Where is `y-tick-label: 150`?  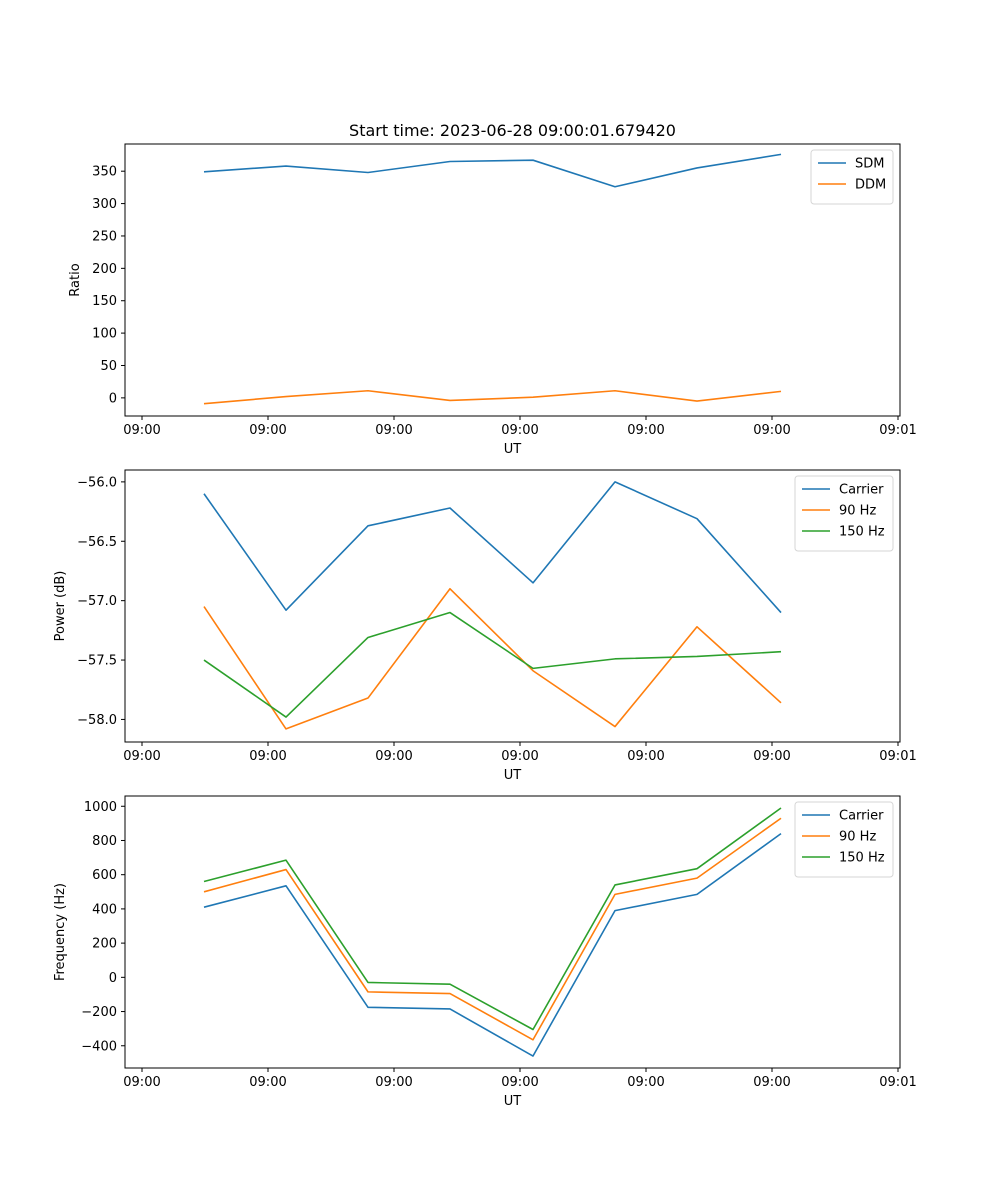
y-tick-label: 150 is located at coordinates (104, 301).